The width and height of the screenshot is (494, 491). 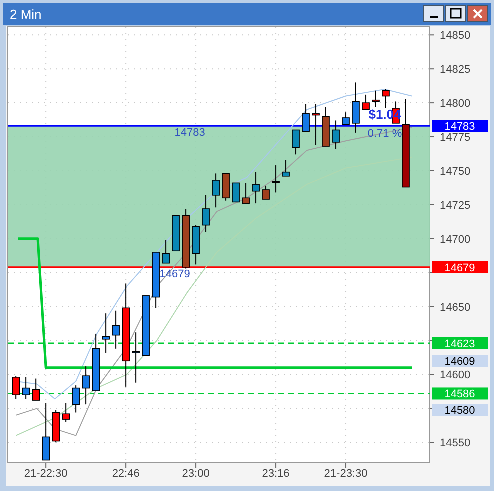 I want to click on annotation: 0.71 %, so click(x=385, y=134).